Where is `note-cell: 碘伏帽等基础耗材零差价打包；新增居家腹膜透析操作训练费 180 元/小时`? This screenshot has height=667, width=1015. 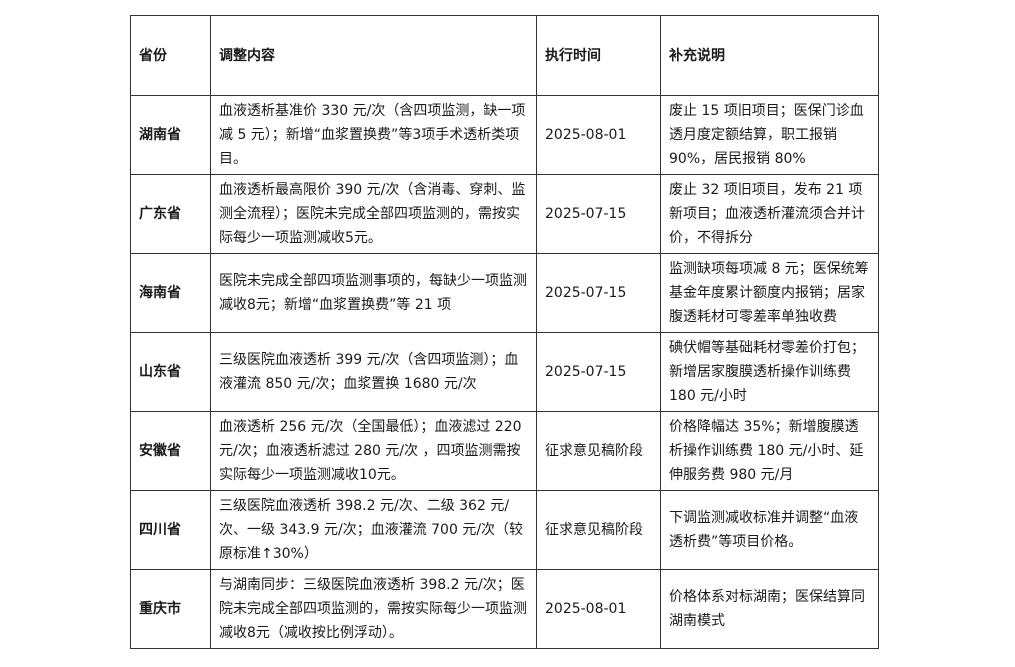
note-cell: 碘伏帽等基础耗材零差价打包；新增居家腹膜透析操作训练费 180 元/小时 is located at coordinates (769, 372).